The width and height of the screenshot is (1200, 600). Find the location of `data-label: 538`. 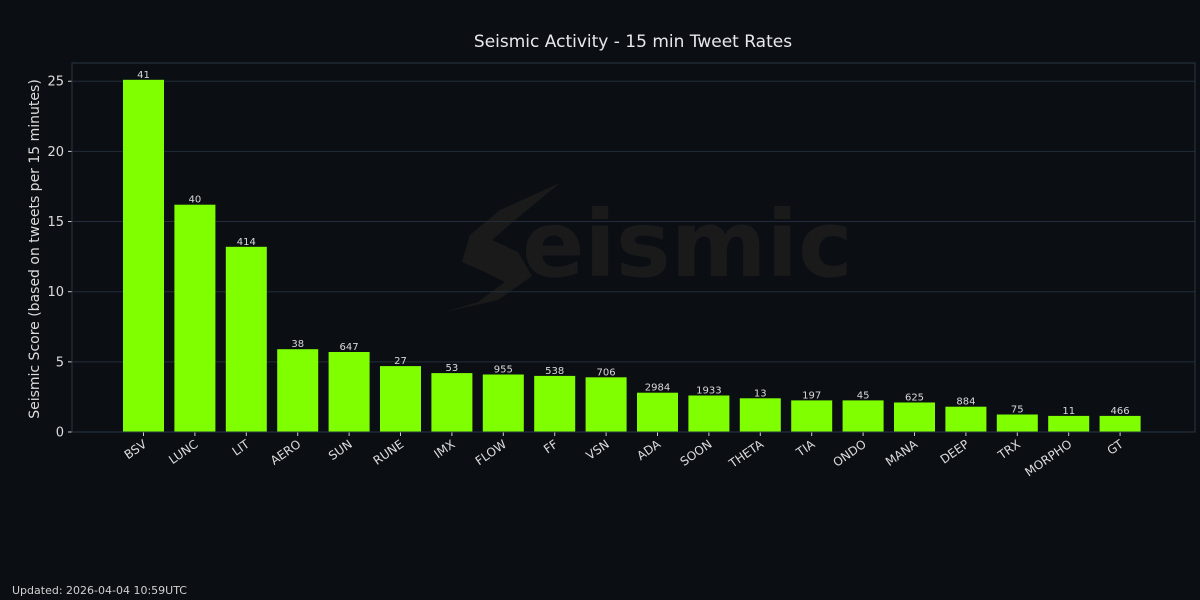

data-label: 538 is located at coordinates (554, 371).